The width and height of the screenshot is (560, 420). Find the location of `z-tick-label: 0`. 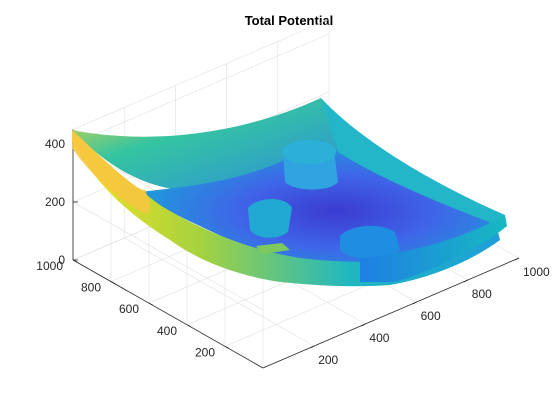

z-tick-label: 0 is located at coordinates (61, 260).